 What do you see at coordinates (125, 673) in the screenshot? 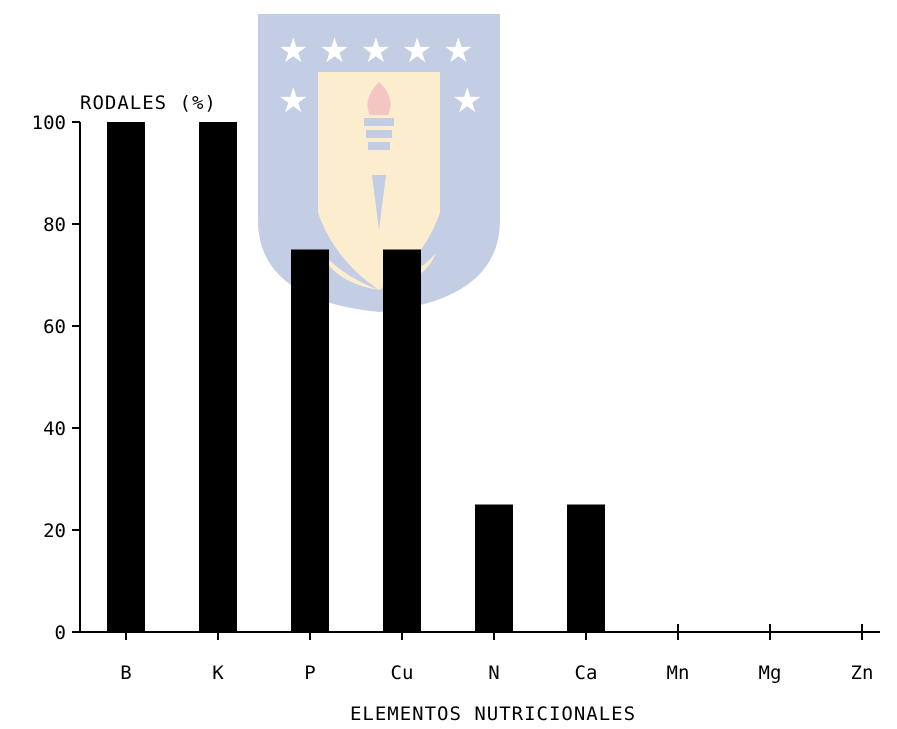
I see `x-tick-label: B` at bounding box center [125, 673].